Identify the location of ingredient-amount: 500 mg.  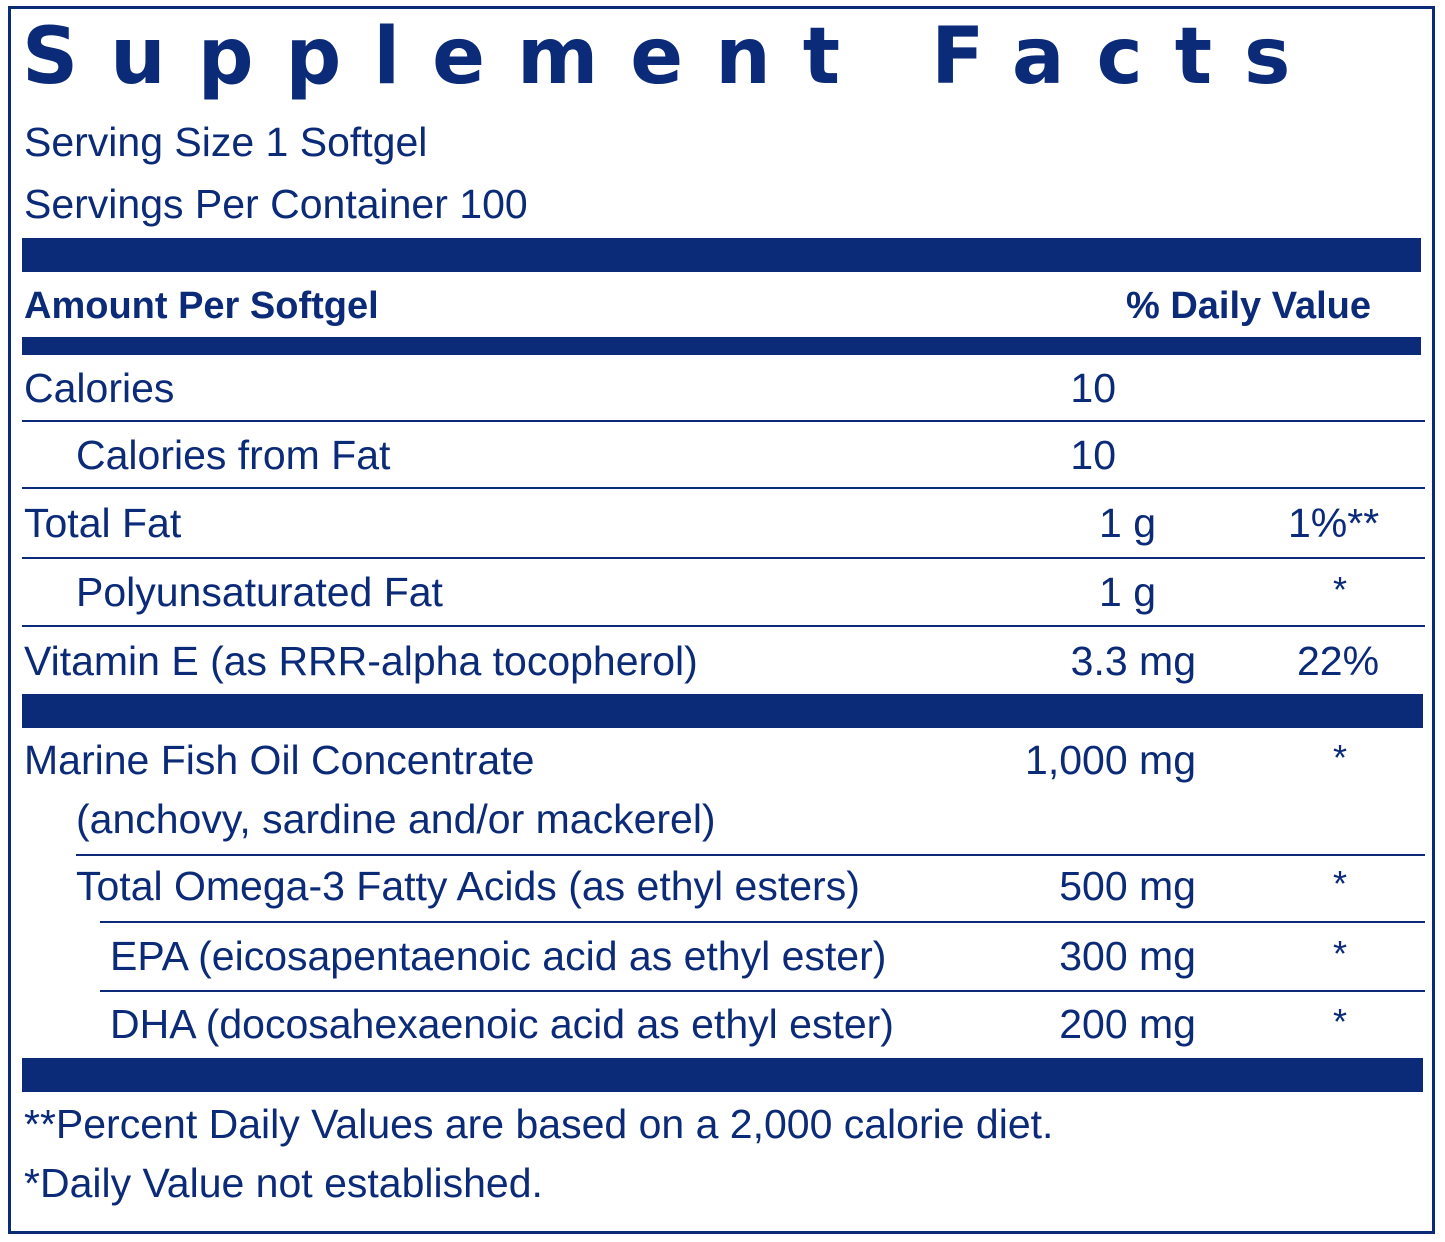
(1127, 886).